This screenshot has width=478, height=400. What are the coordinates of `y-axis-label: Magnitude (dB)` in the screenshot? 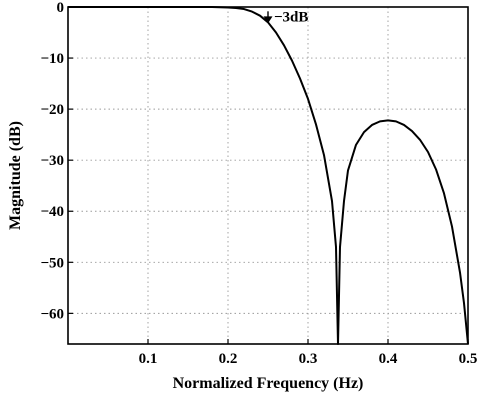 It's located at (15, 175).